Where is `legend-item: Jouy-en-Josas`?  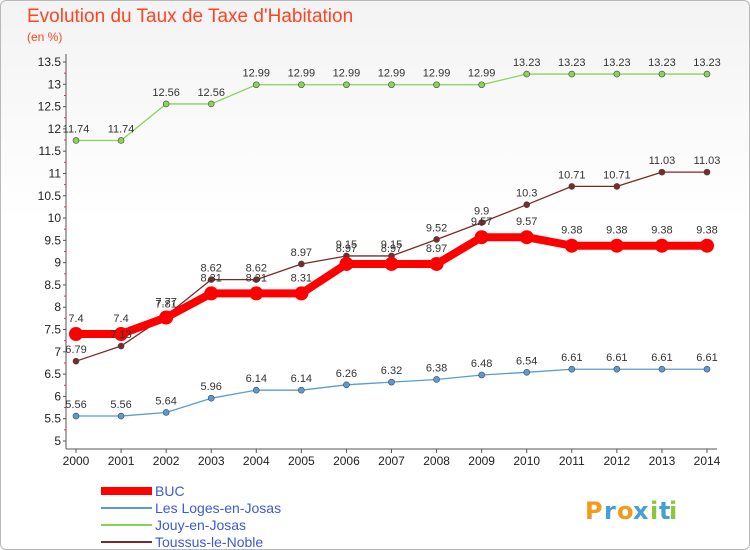 legend-item: Jouy-en-Josas is located at coordinates (200, 525).